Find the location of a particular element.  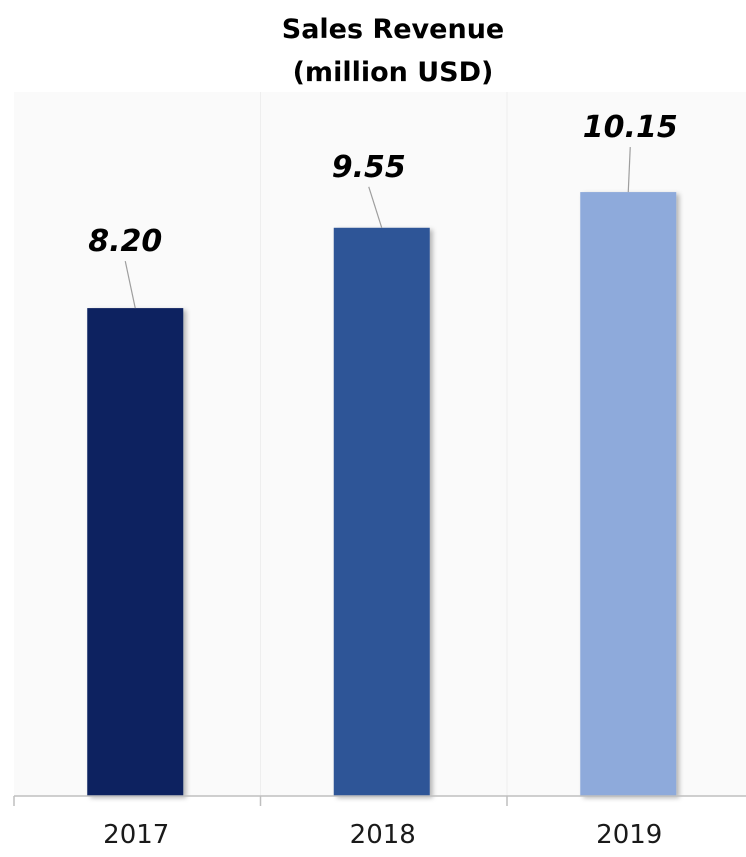

leader-line-2019 is located at coordinates (629, 170).